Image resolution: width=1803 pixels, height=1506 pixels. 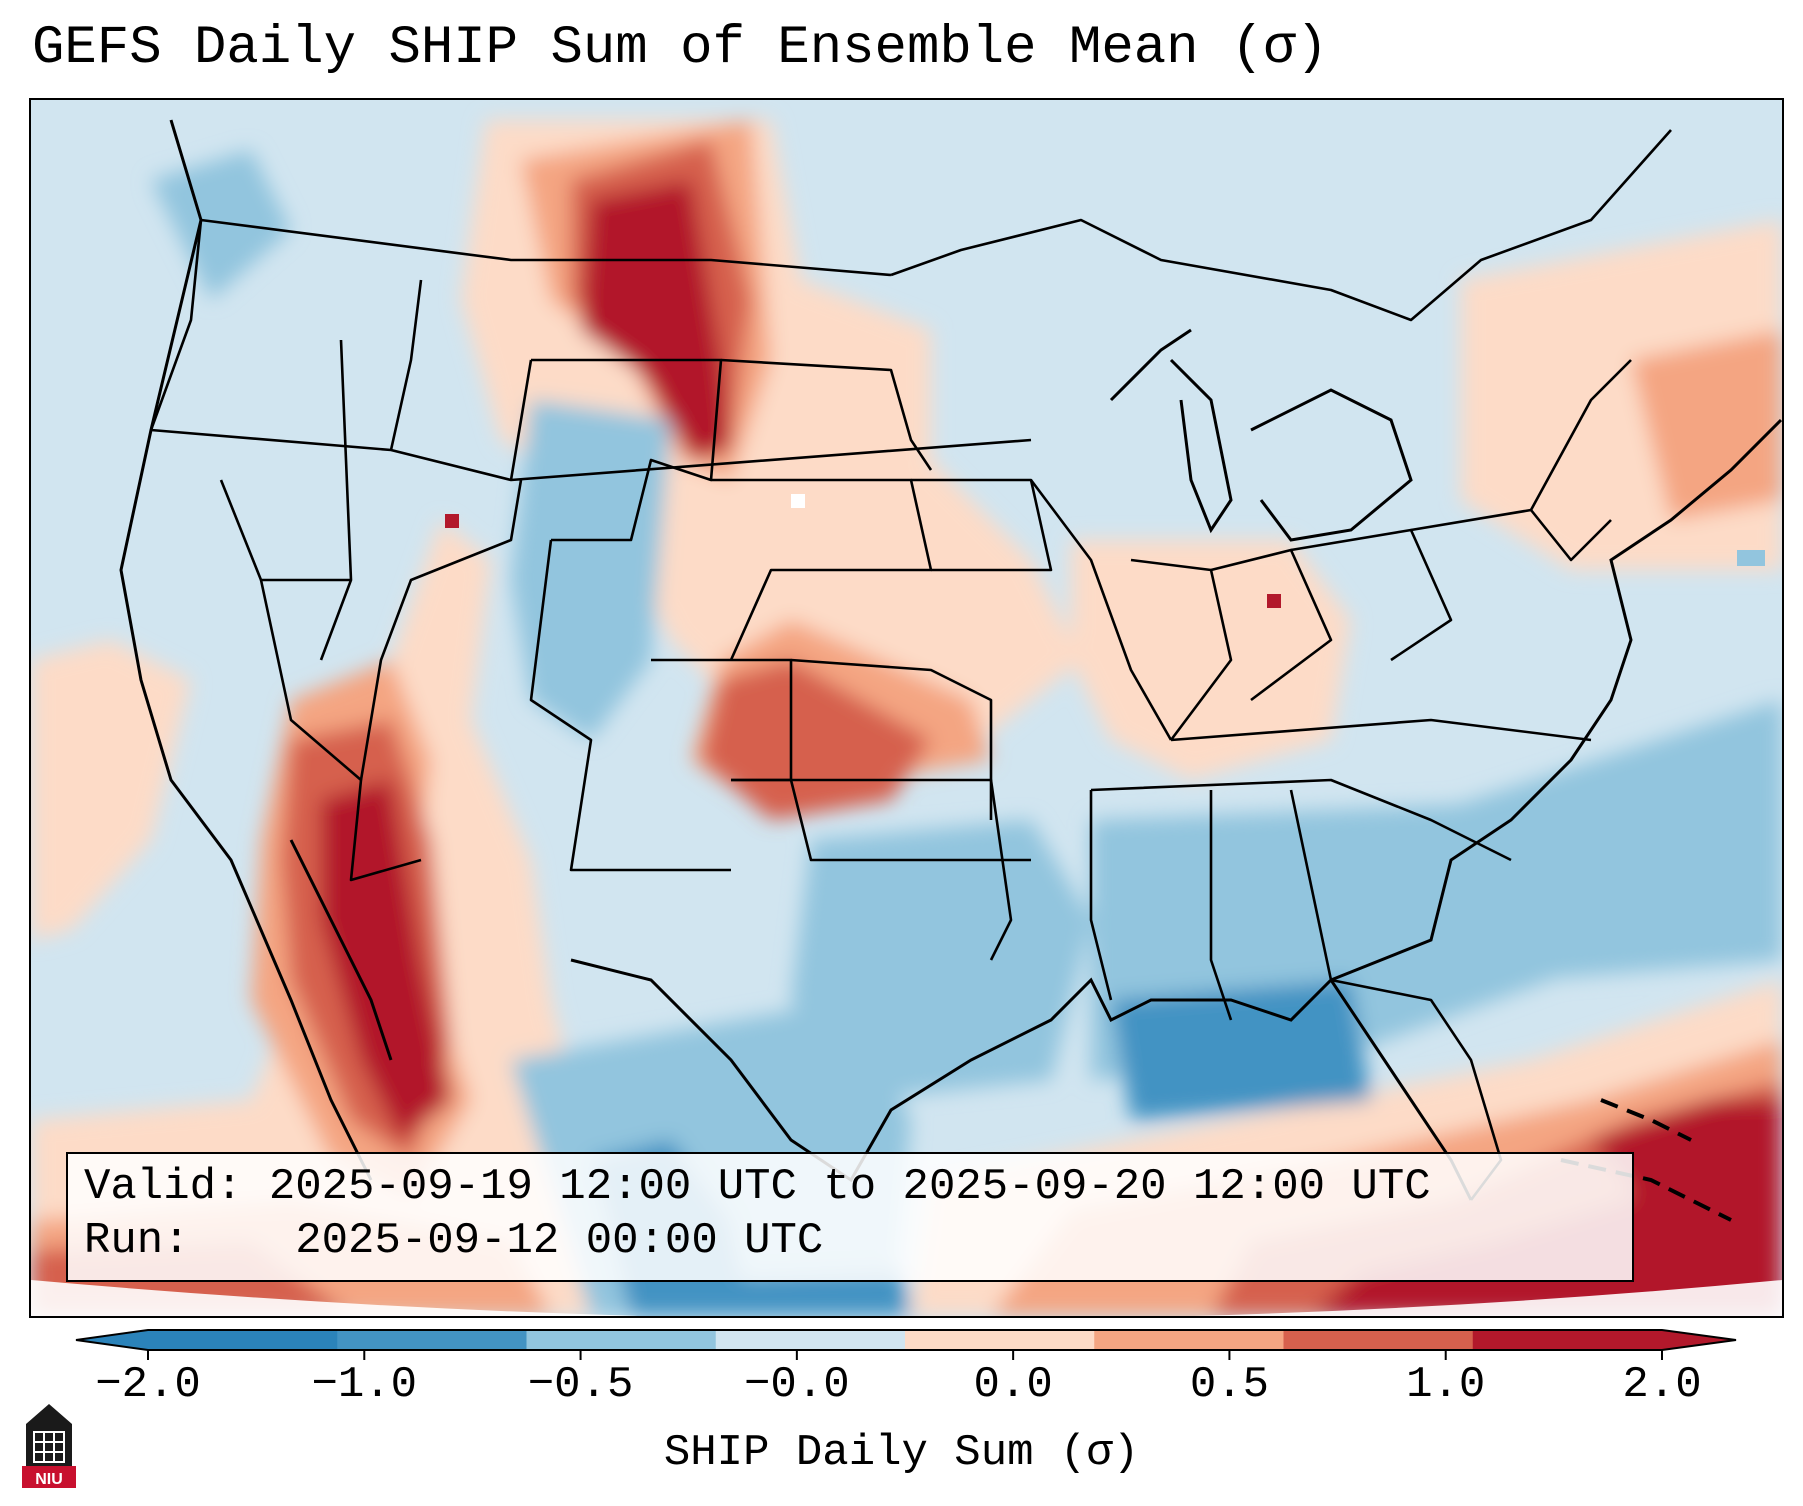 I want to click on colorbar-tick-label: −0.5, so click(x=580, y=1385).